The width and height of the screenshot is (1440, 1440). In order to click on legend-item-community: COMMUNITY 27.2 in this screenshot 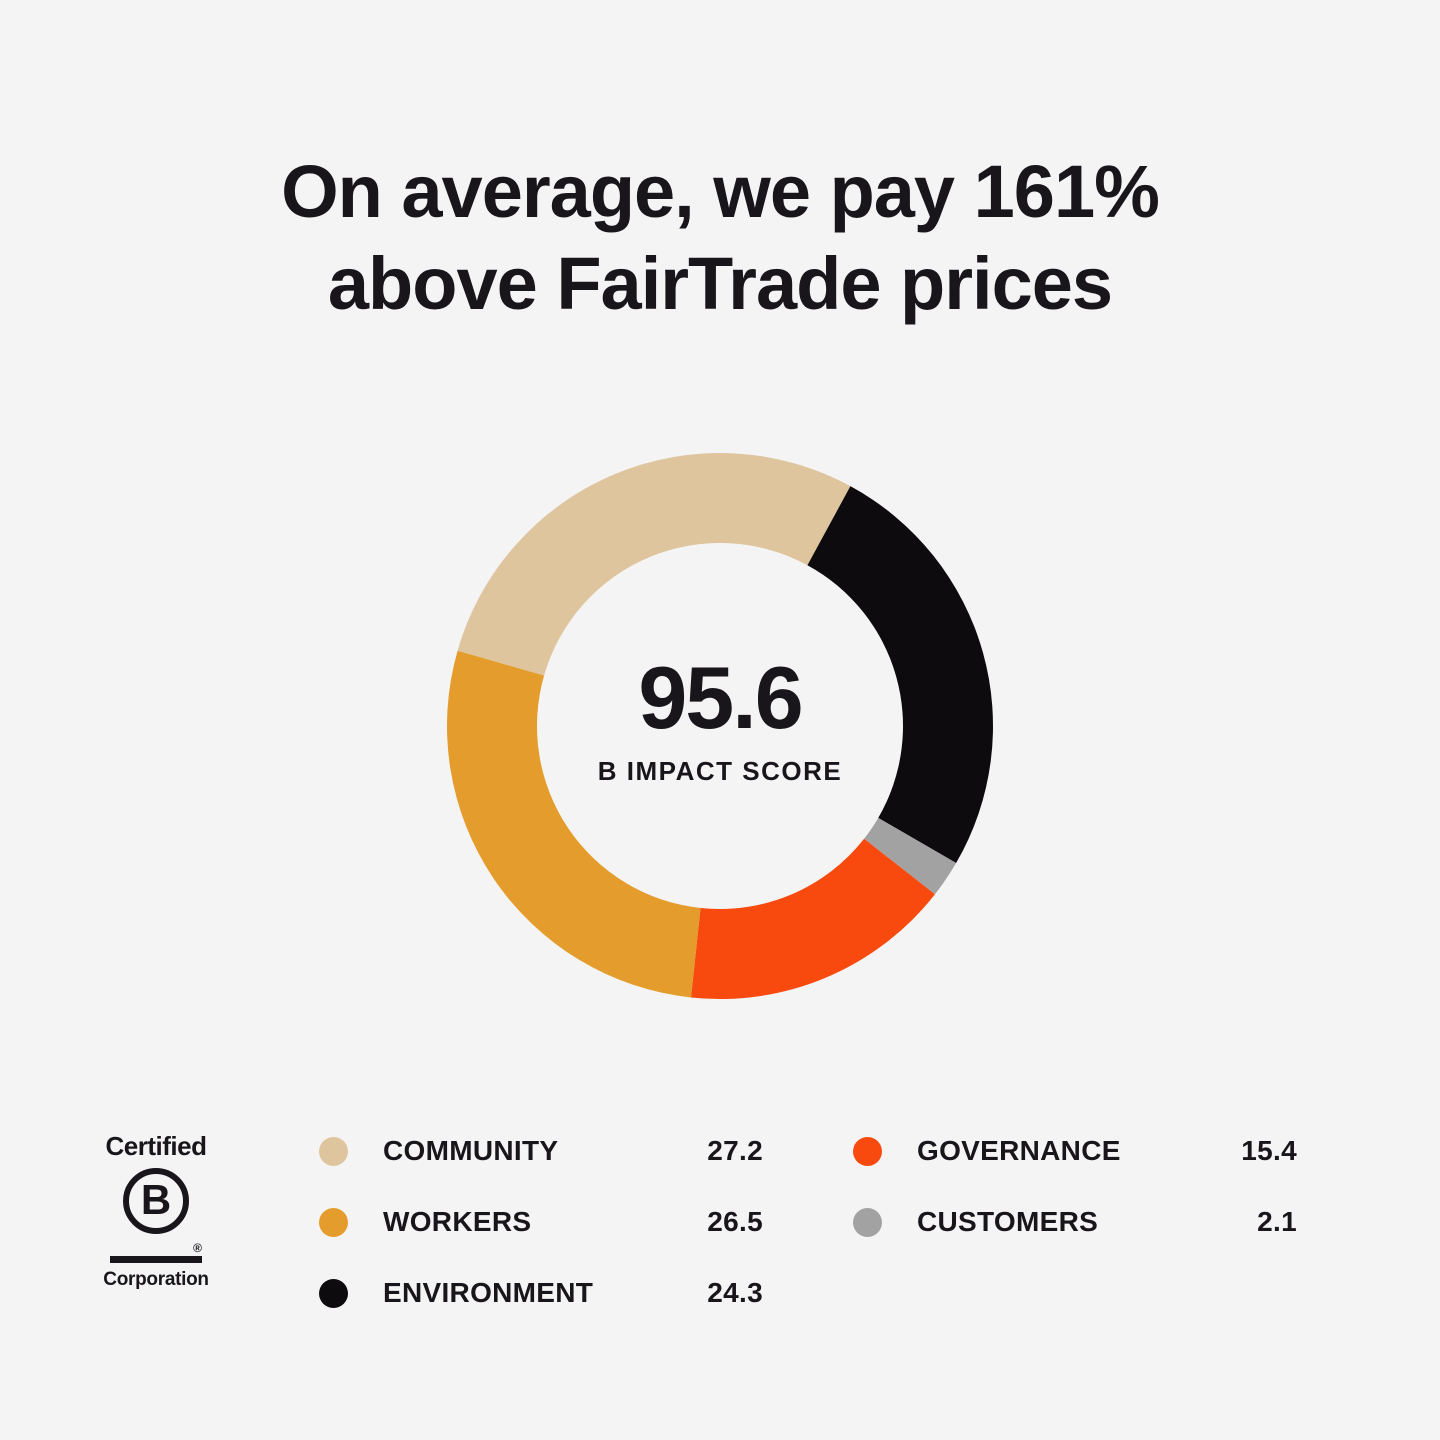, I will do `click(541, 1151)`.